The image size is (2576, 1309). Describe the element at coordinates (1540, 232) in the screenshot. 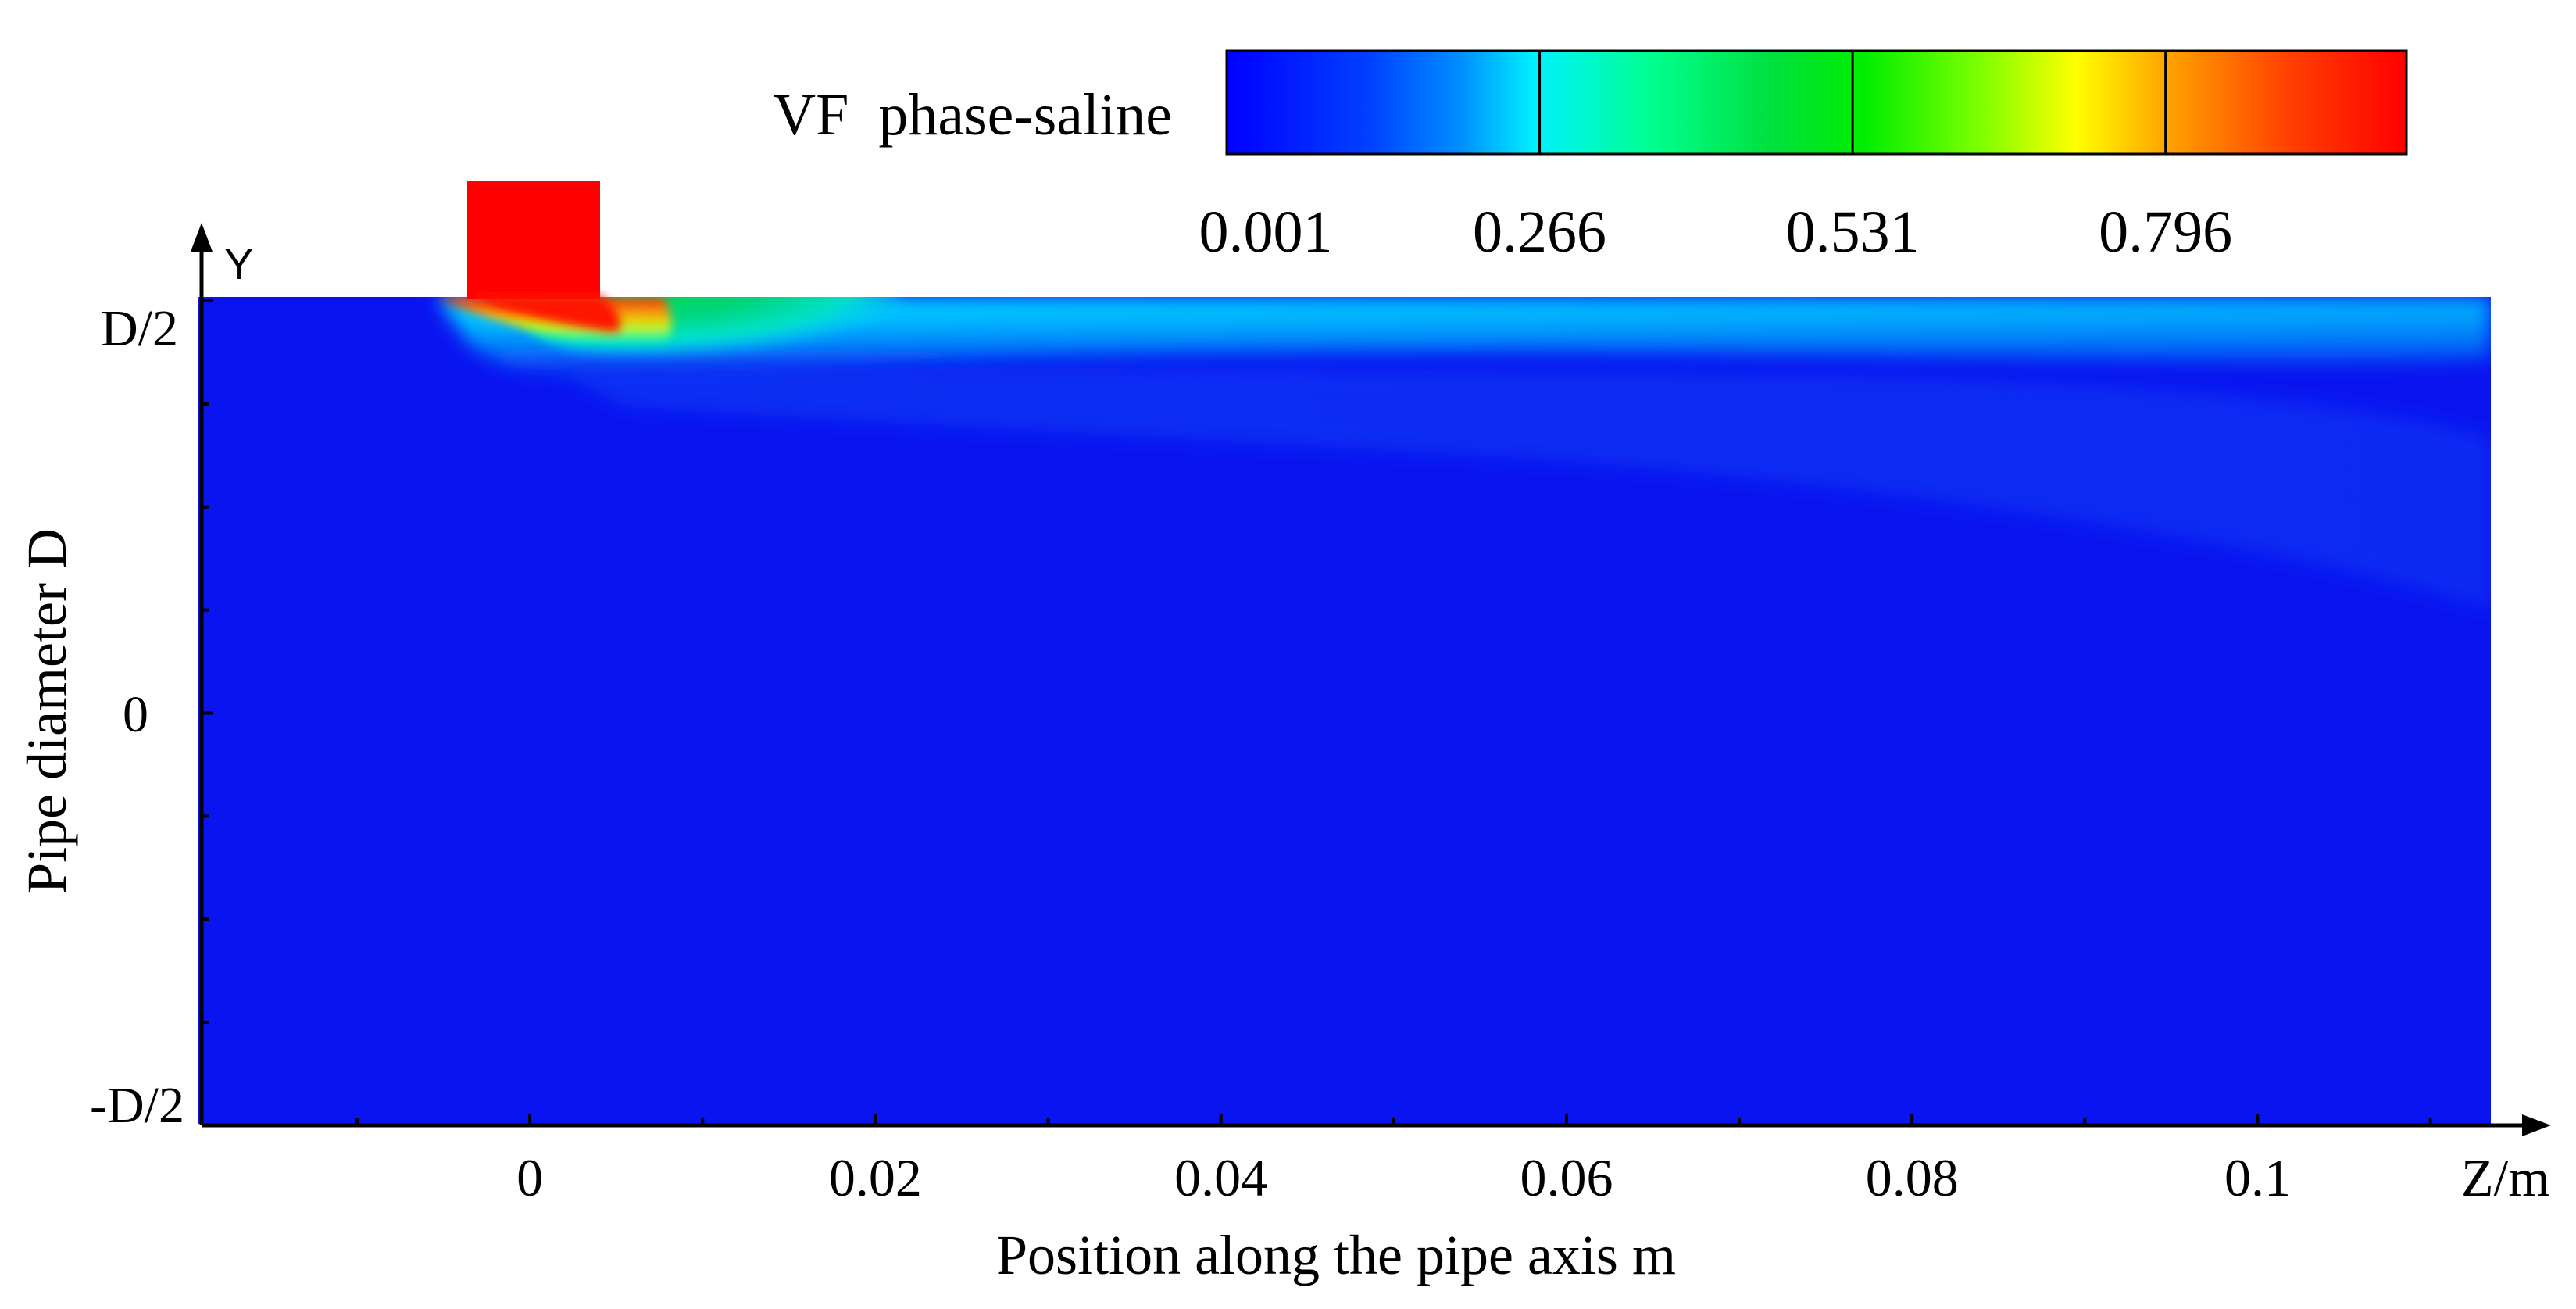

I see `colorbar-tick-label-1: 0.266` at that location.